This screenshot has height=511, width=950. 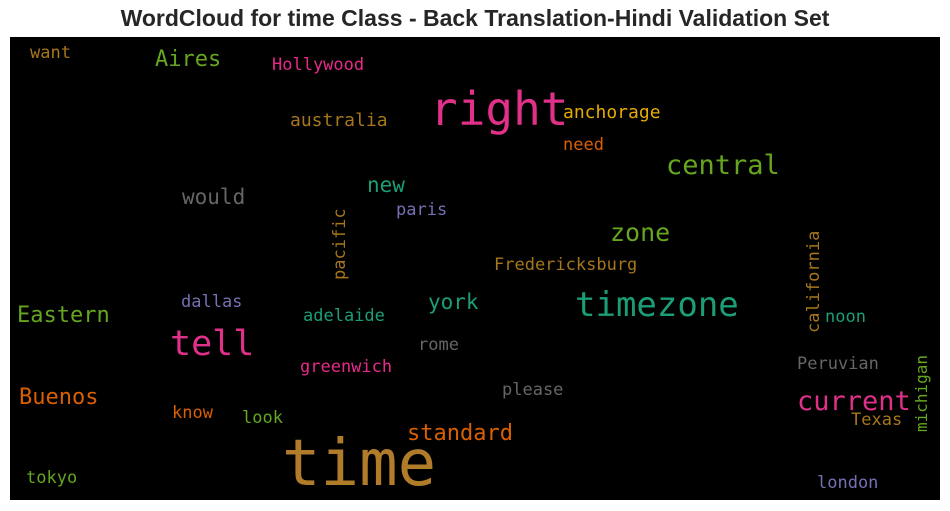 What do you see at coordinates (453, 302) in the screenshot?
I see `word-york: york` at bounding box center [453, 302].